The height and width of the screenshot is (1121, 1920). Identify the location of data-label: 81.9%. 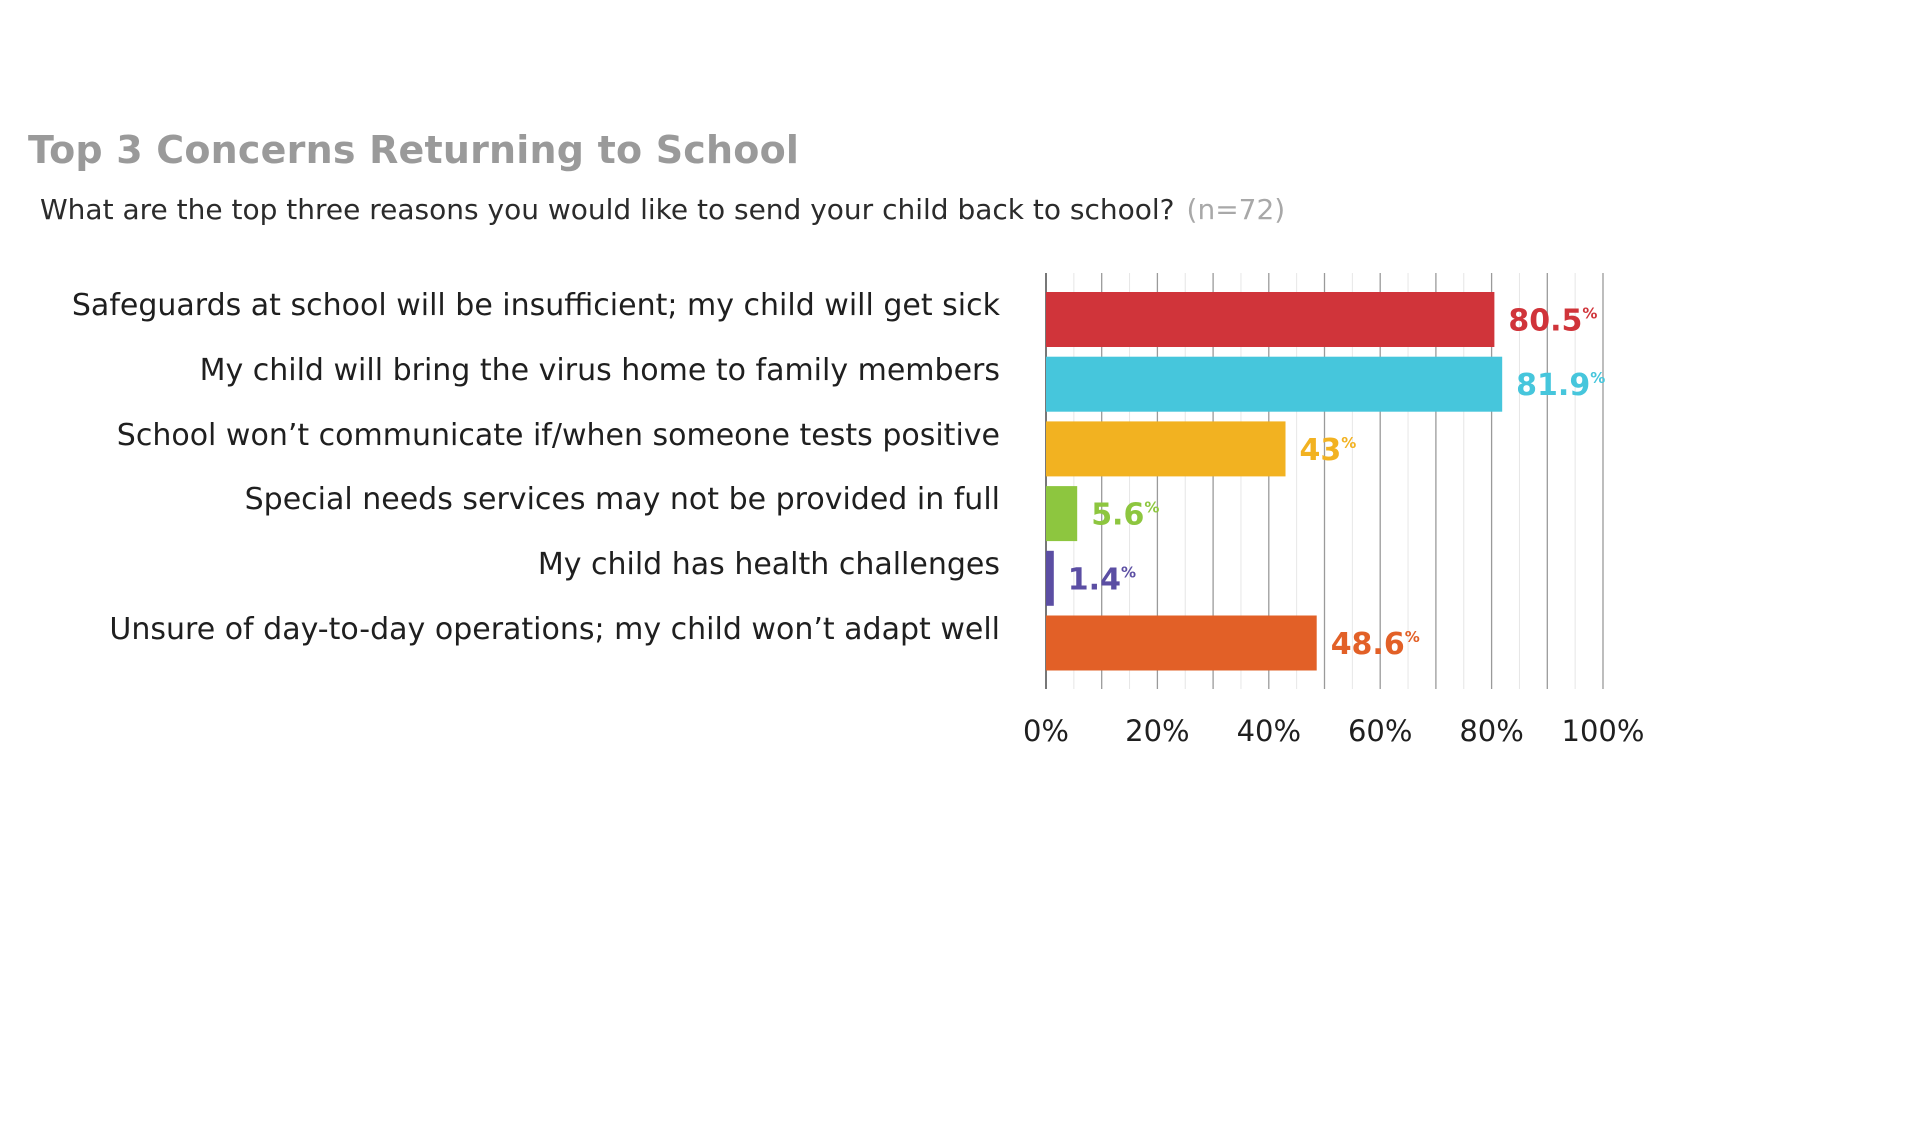
(1560, 385).